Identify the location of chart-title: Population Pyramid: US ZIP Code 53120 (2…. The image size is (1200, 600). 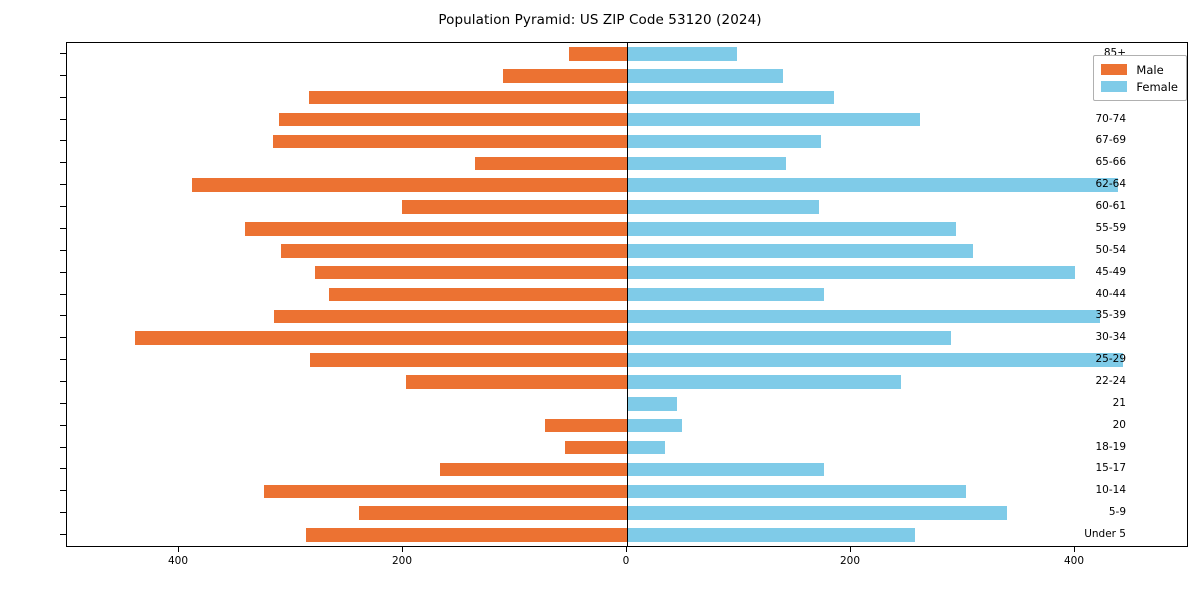
(600, 20).